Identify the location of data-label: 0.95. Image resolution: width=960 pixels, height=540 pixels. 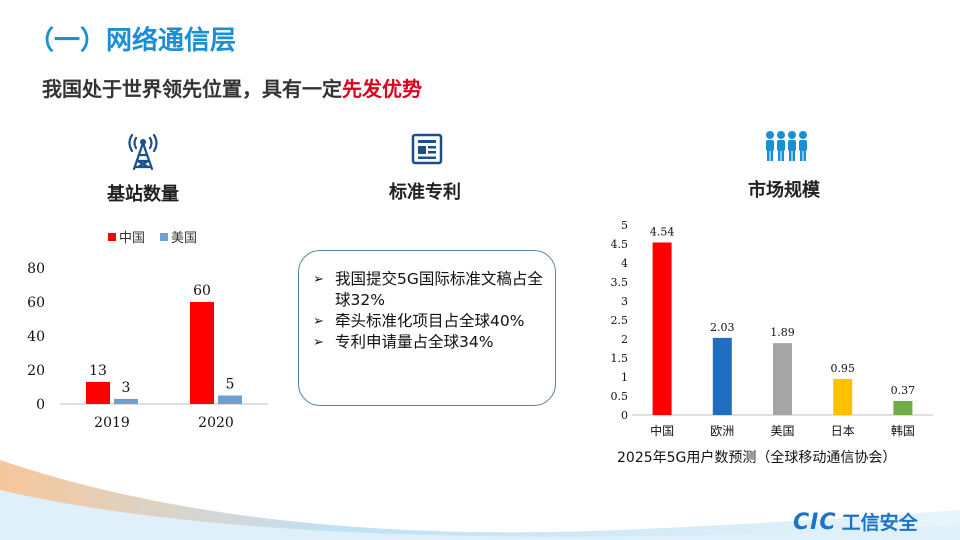
(842, 368).